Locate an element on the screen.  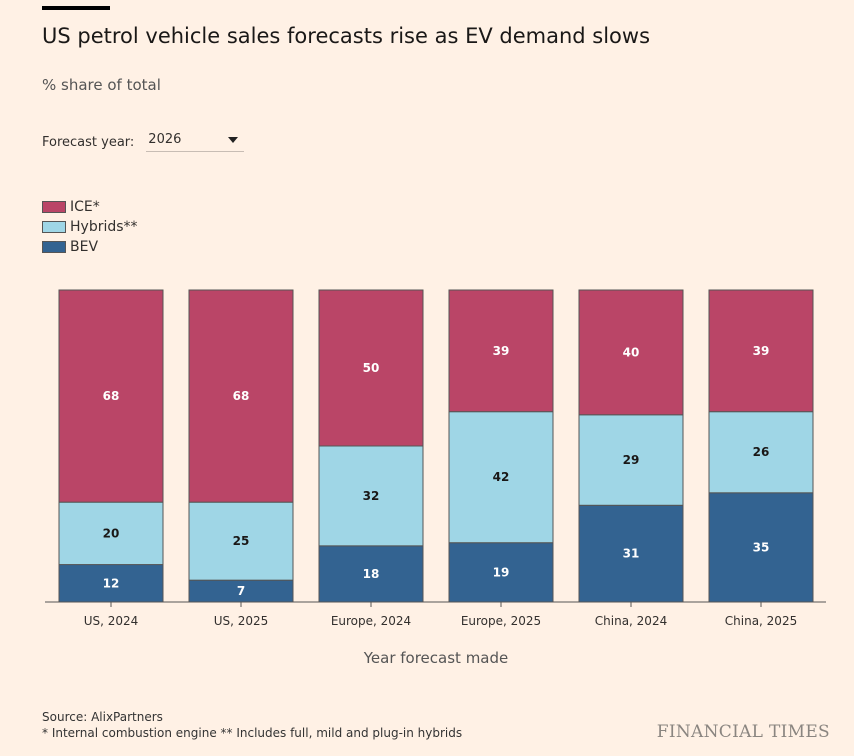
data-label: 32 is located at coordinates (371, 496).